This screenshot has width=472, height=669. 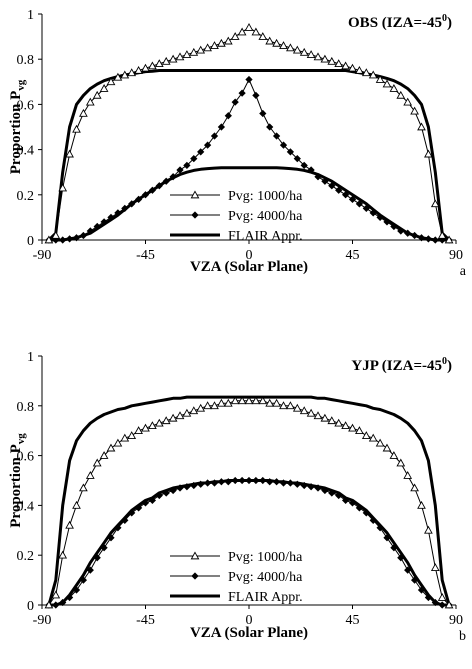 I want to click on x-tick-label: -90, so click(x=42, y=620).